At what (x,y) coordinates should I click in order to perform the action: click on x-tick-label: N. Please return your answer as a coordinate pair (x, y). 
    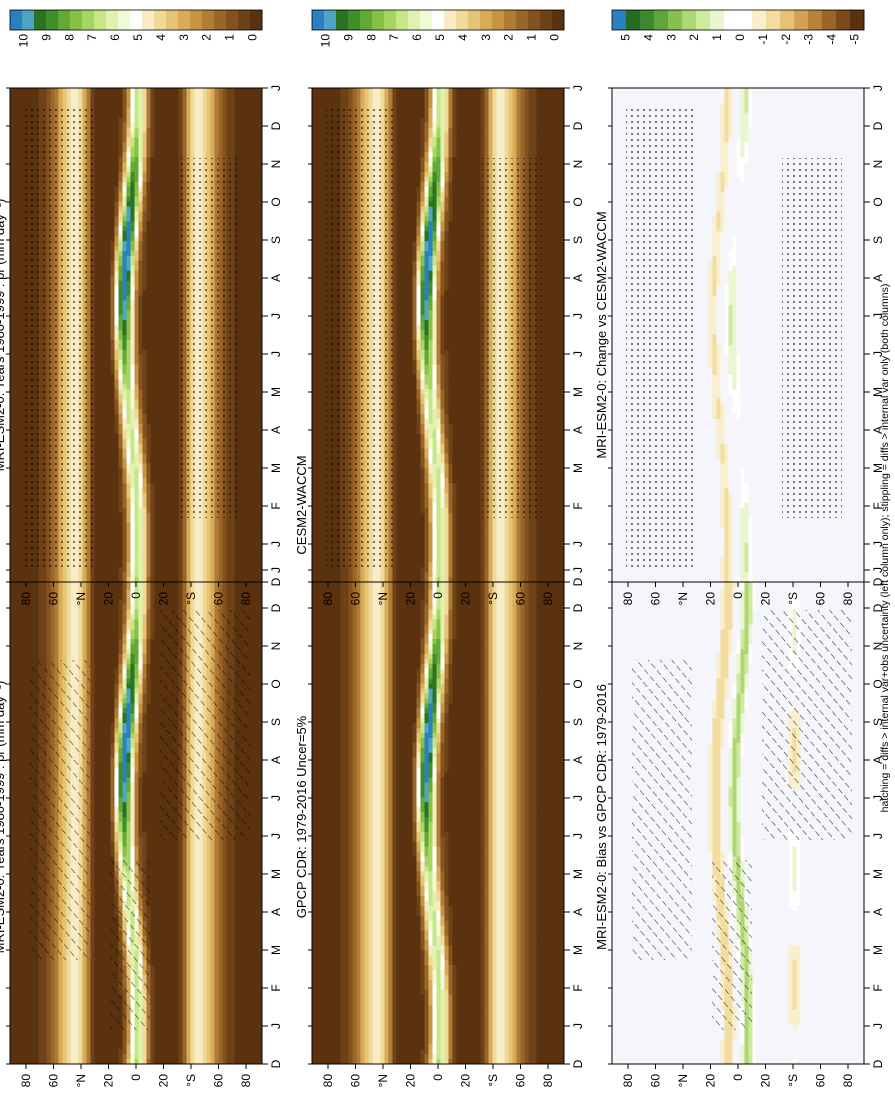
    Looking at the image, I should click on (578, 164).